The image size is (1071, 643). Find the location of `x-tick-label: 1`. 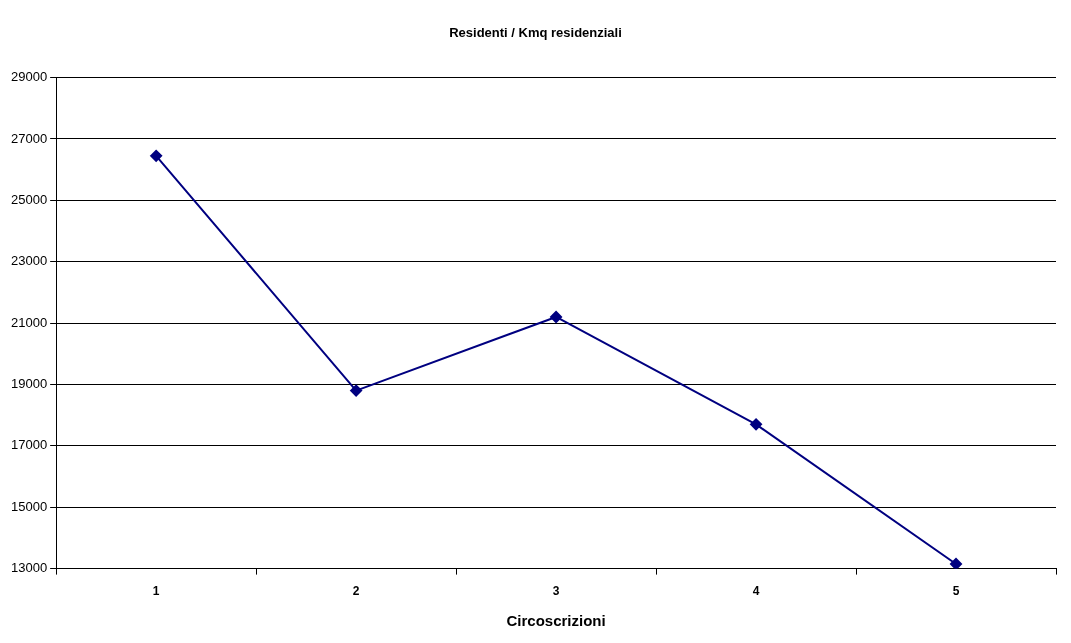

x-tick-label: 1 is located at coordinates (156, 591).